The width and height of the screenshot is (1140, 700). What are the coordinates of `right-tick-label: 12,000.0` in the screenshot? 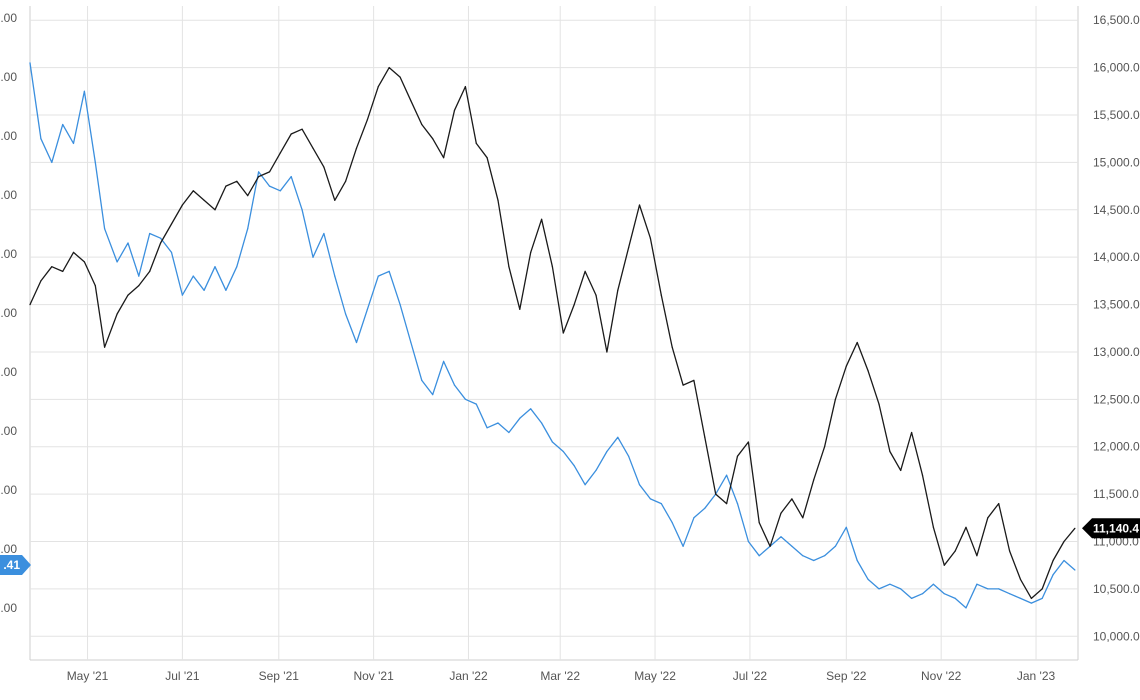 It's located at (1116, 447).